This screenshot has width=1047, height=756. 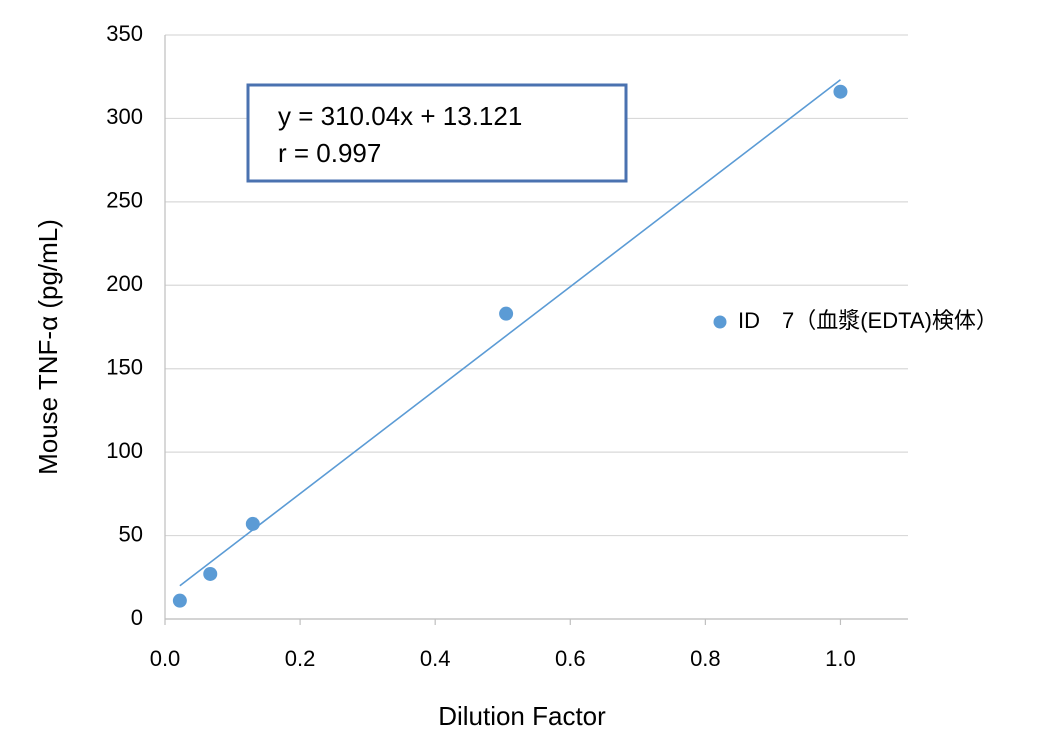 What do you see at coordinates (400, 116) in the screenshot?
I see `annotation-text: y = 310.04x + 13.121` at bounding box center [400, 116].